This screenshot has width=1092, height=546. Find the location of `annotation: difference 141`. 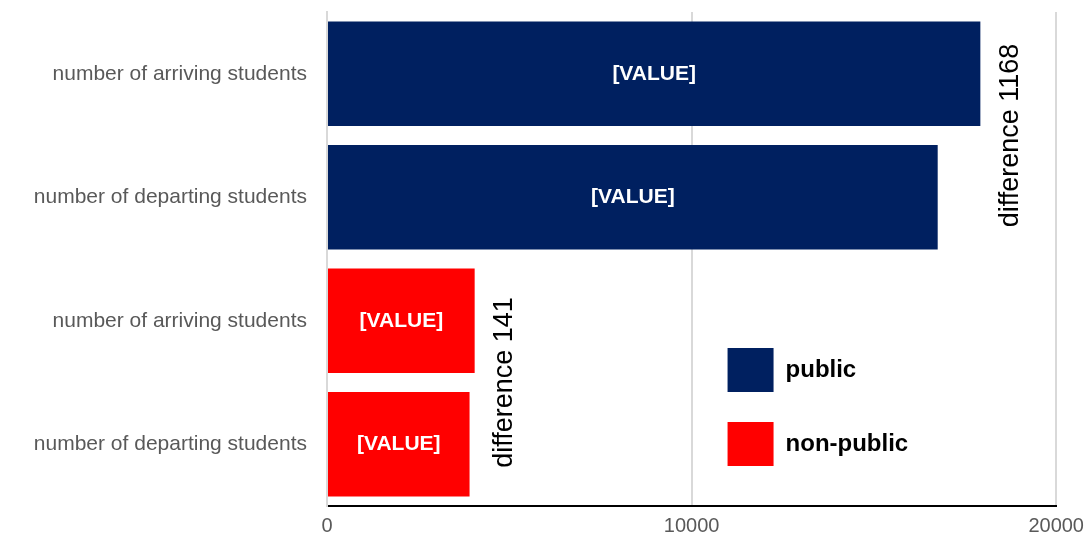

annotation: difference 141 is located at coordinates (503, 382).